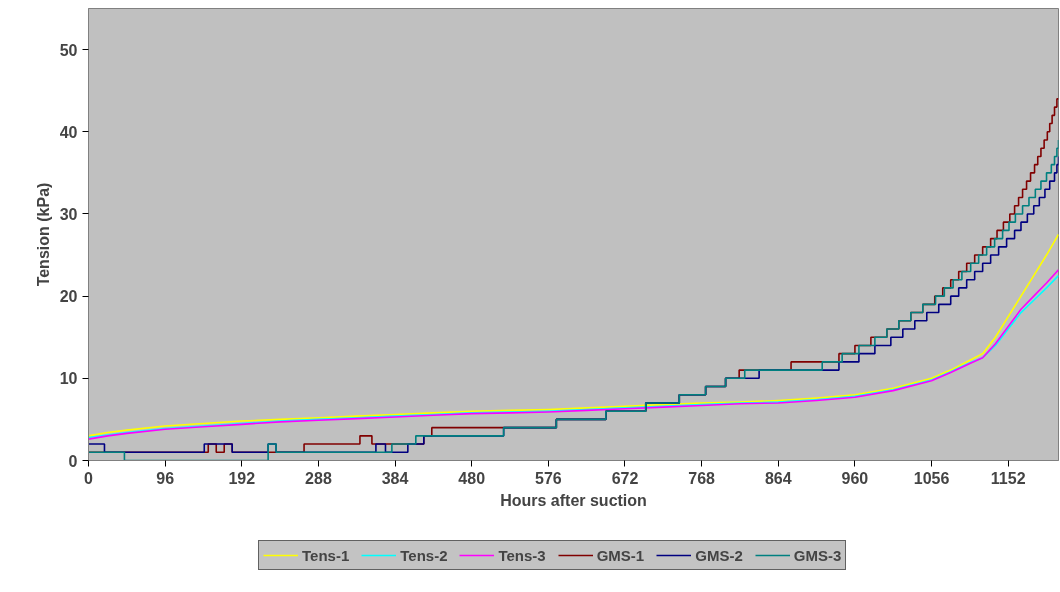 The width and height of the screenshot is (1060, 592). What do you see at coordinates (817, 555) in the screenshot?
I see `legend-label: GMS-3` at bounding box center [817, 555].